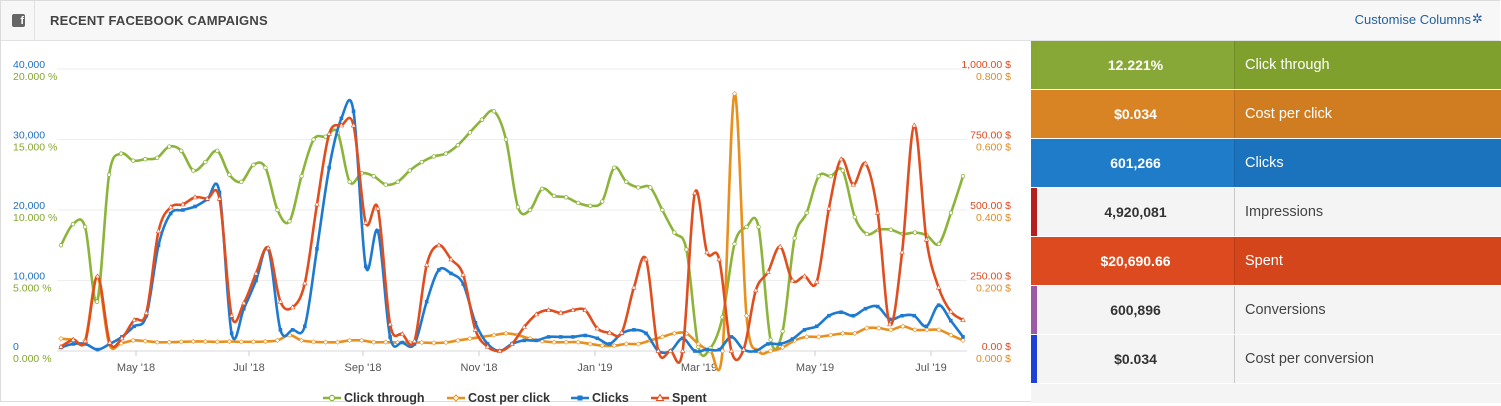 The width and height of the screenshot is (1501, 406). I want to click on y-axis-tick-label: 20,000, so click(29, 206).